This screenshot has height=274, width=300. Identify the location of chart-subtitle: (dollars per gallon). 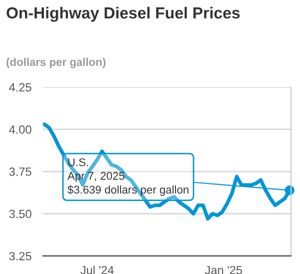
(56, 63).